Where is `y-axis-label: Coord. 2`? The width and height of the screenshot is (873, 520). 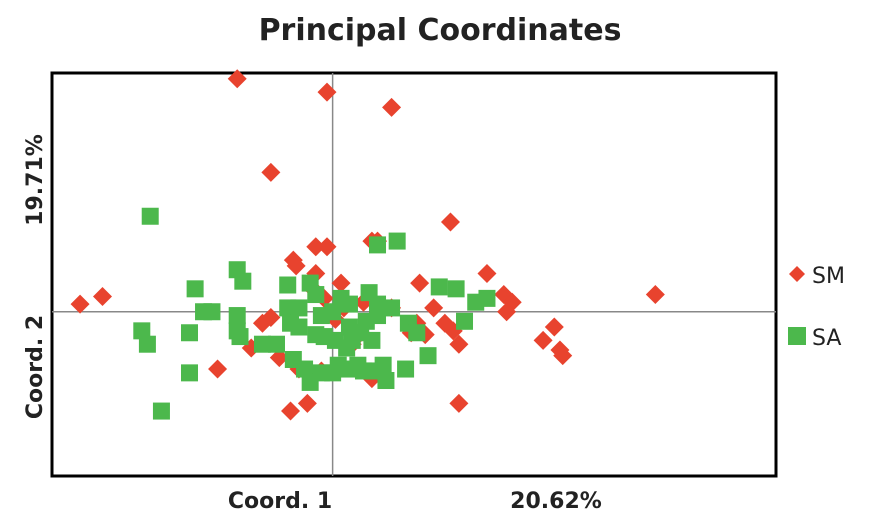
y-axis-label: Coord. 2 is located at coordinates (35, 367).